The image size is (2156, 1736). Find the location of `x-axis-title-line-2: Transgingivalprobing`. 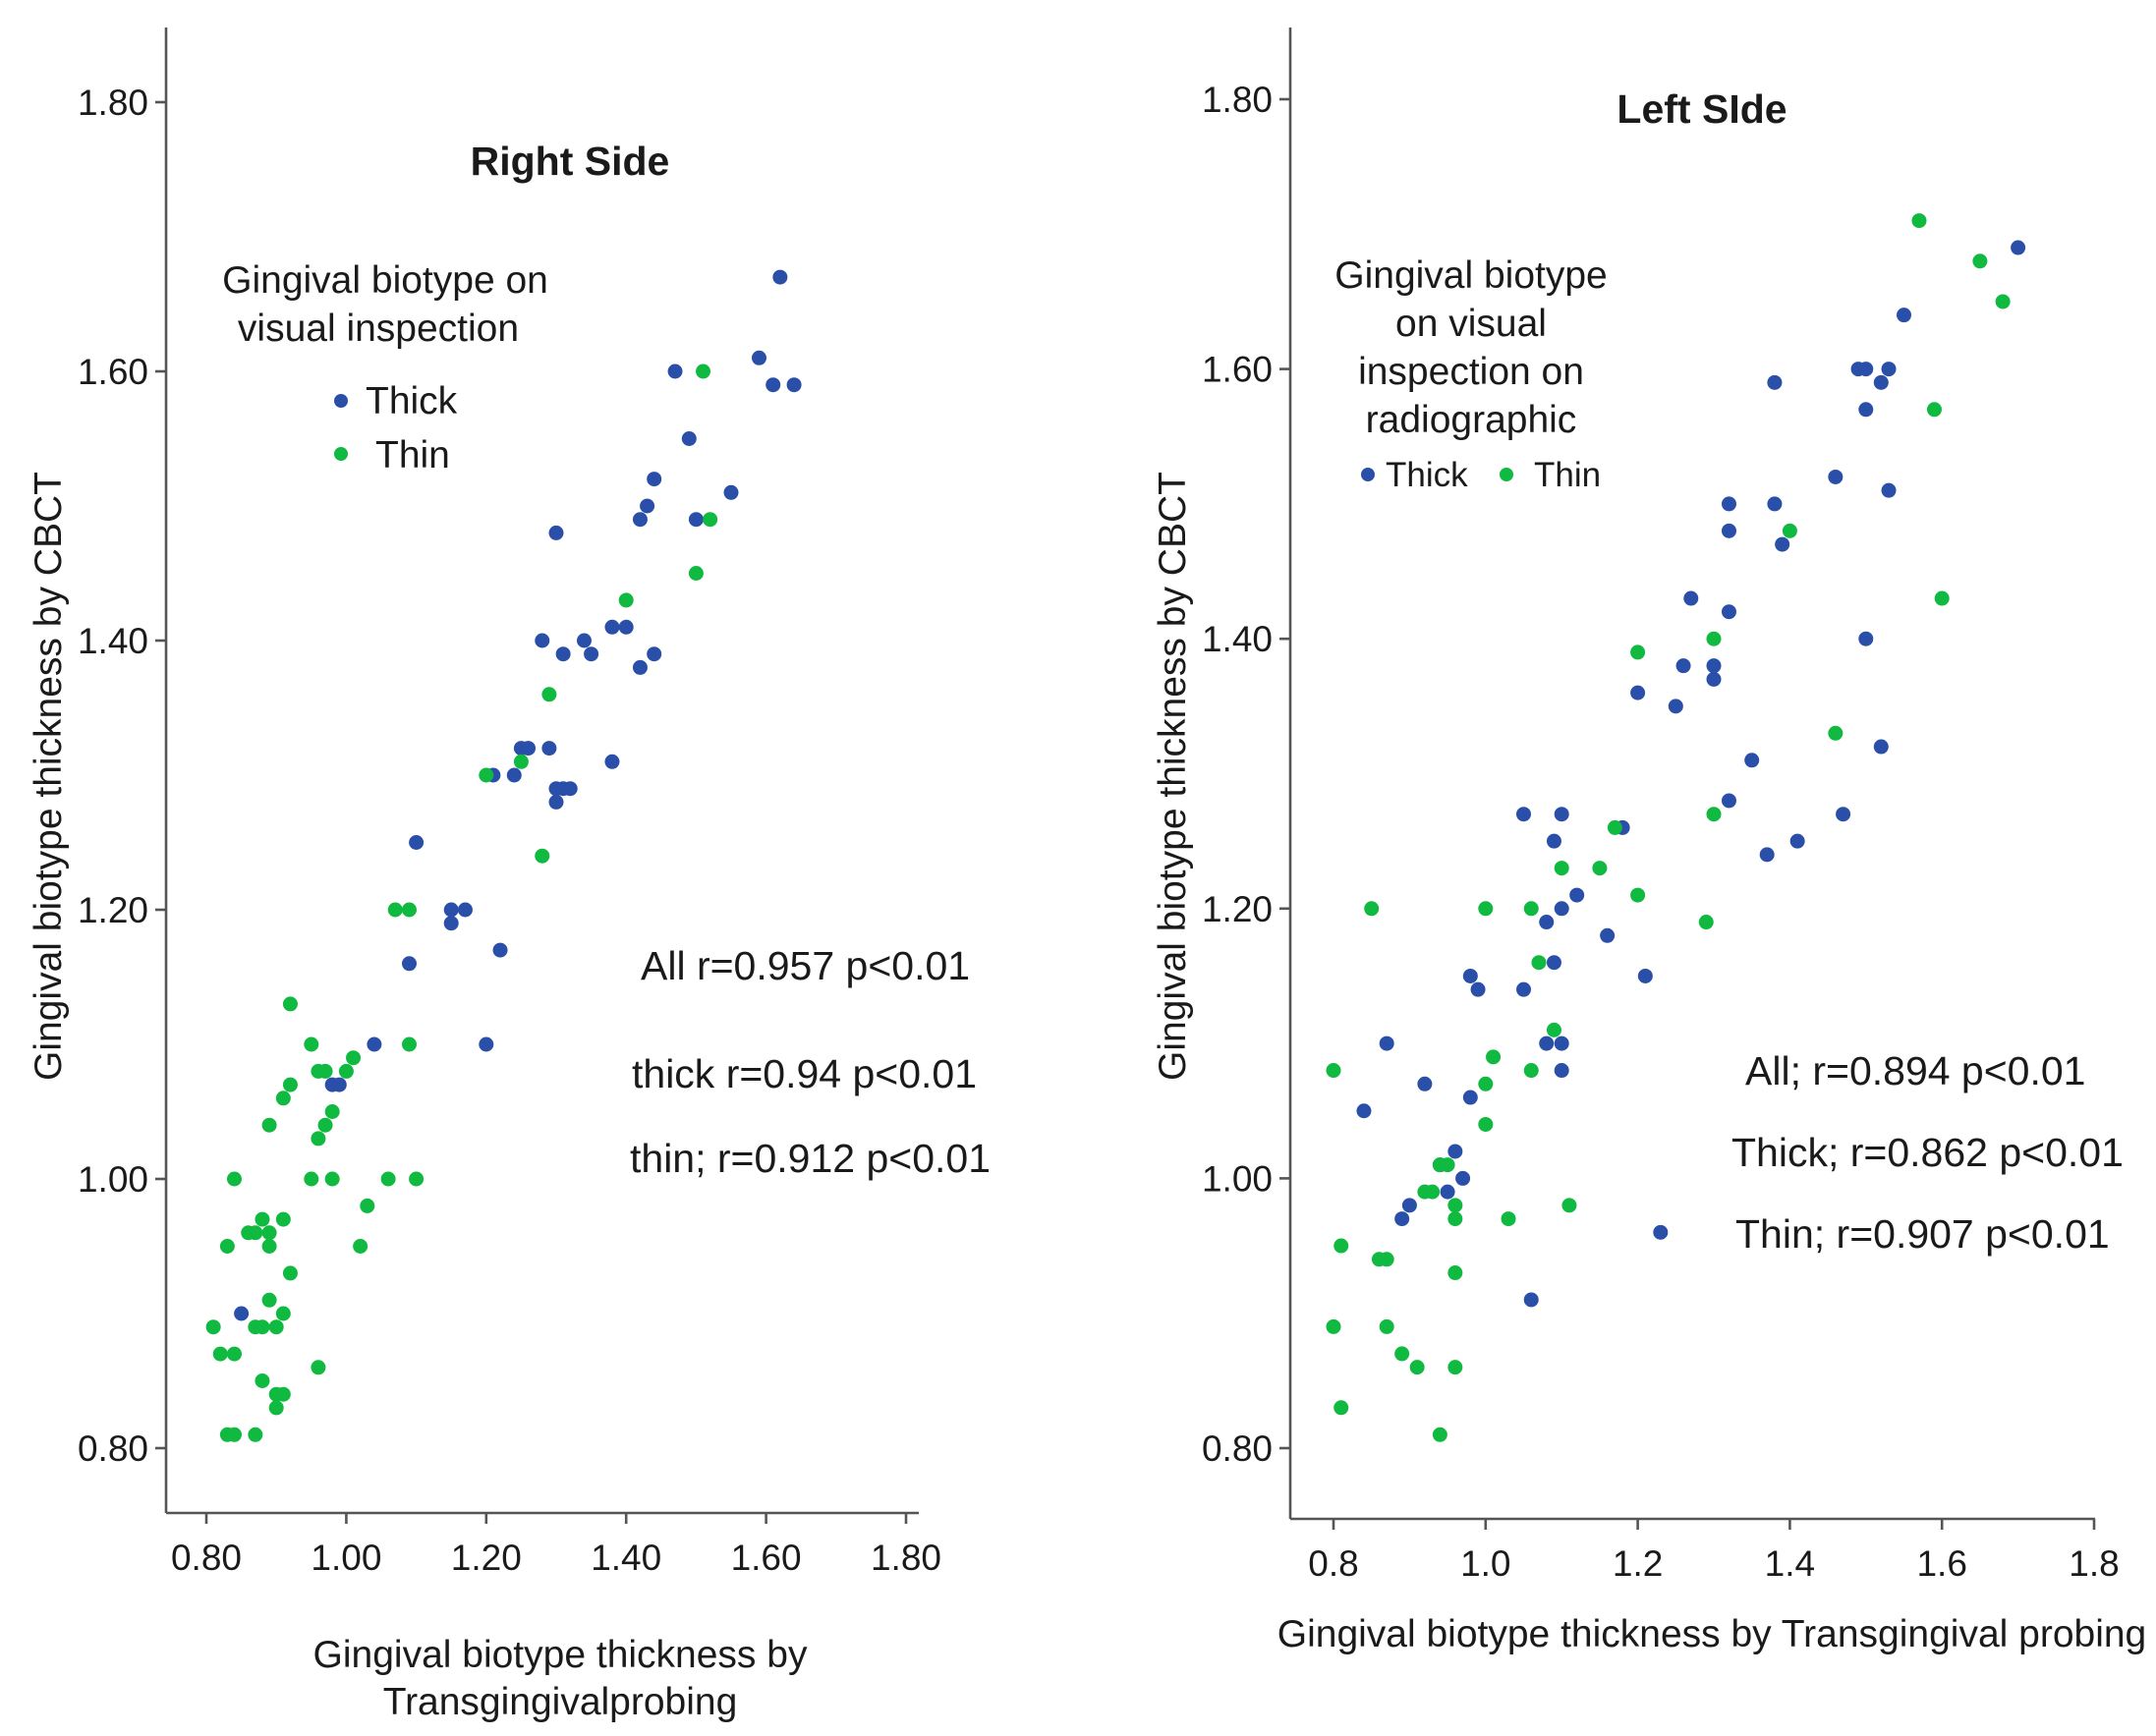

x-axis-title-line-2: Transgingivalprobing is located at coordinates (560, 1702).